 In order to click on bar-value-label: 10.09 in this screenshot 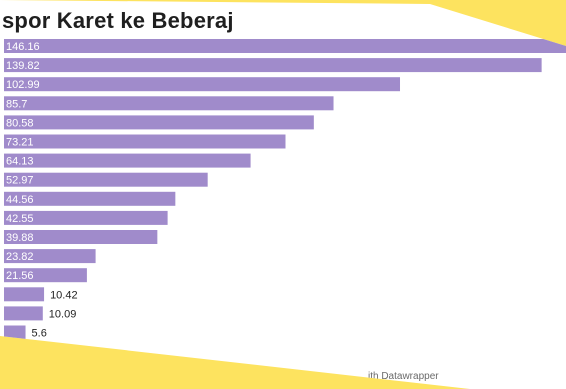, I will do `click(63, 314)`.